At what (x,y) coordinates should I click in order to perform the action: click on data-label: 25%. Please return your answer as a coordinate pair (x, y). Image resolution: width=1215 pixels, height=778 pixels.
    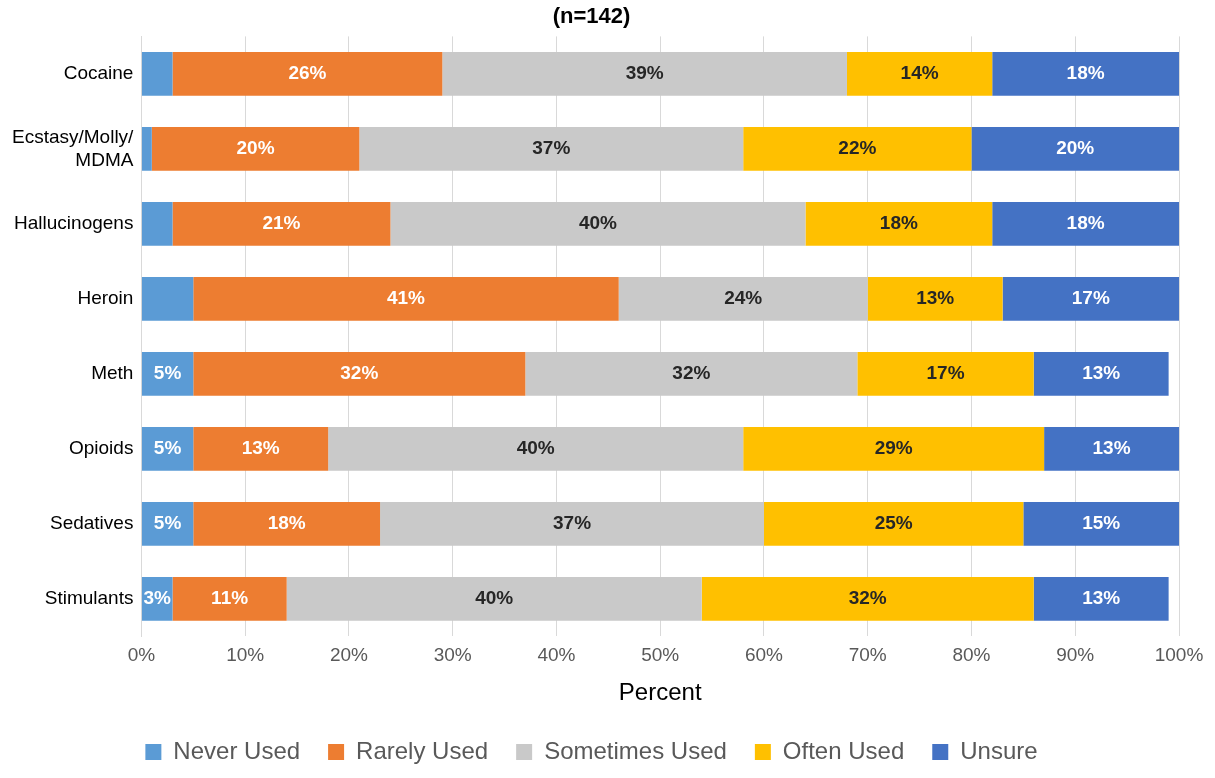
    Looking at the image, I should click on (893, 523).